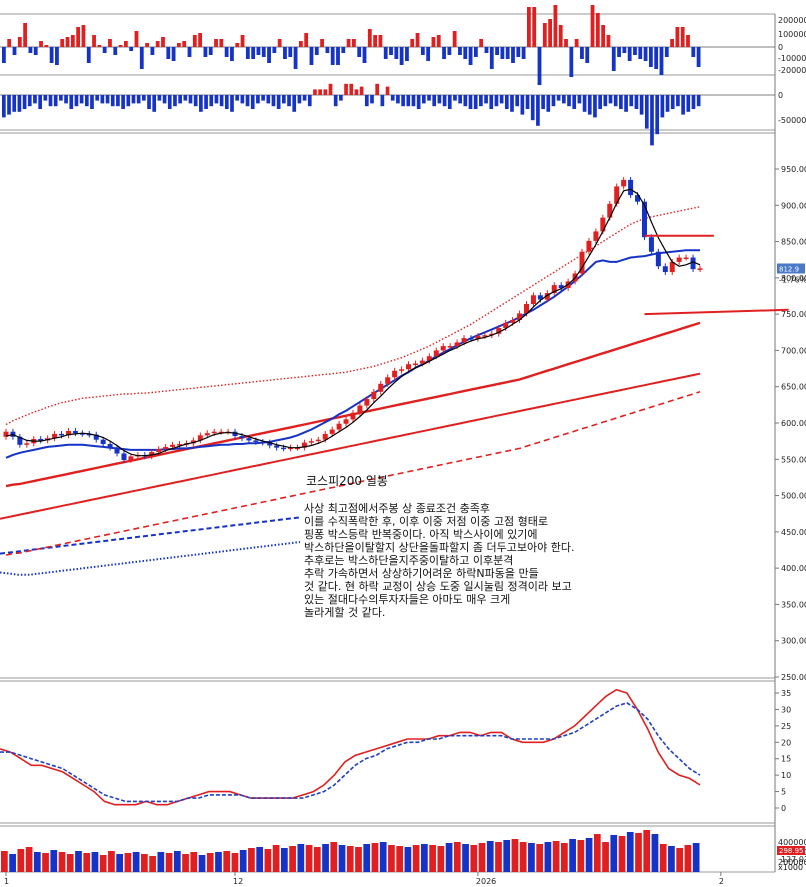 This screenshot has height=887, width=806. Describe the element at coordinates (790, 867) in the screenshot. I see `volume-unit-label: x1000` at that location.